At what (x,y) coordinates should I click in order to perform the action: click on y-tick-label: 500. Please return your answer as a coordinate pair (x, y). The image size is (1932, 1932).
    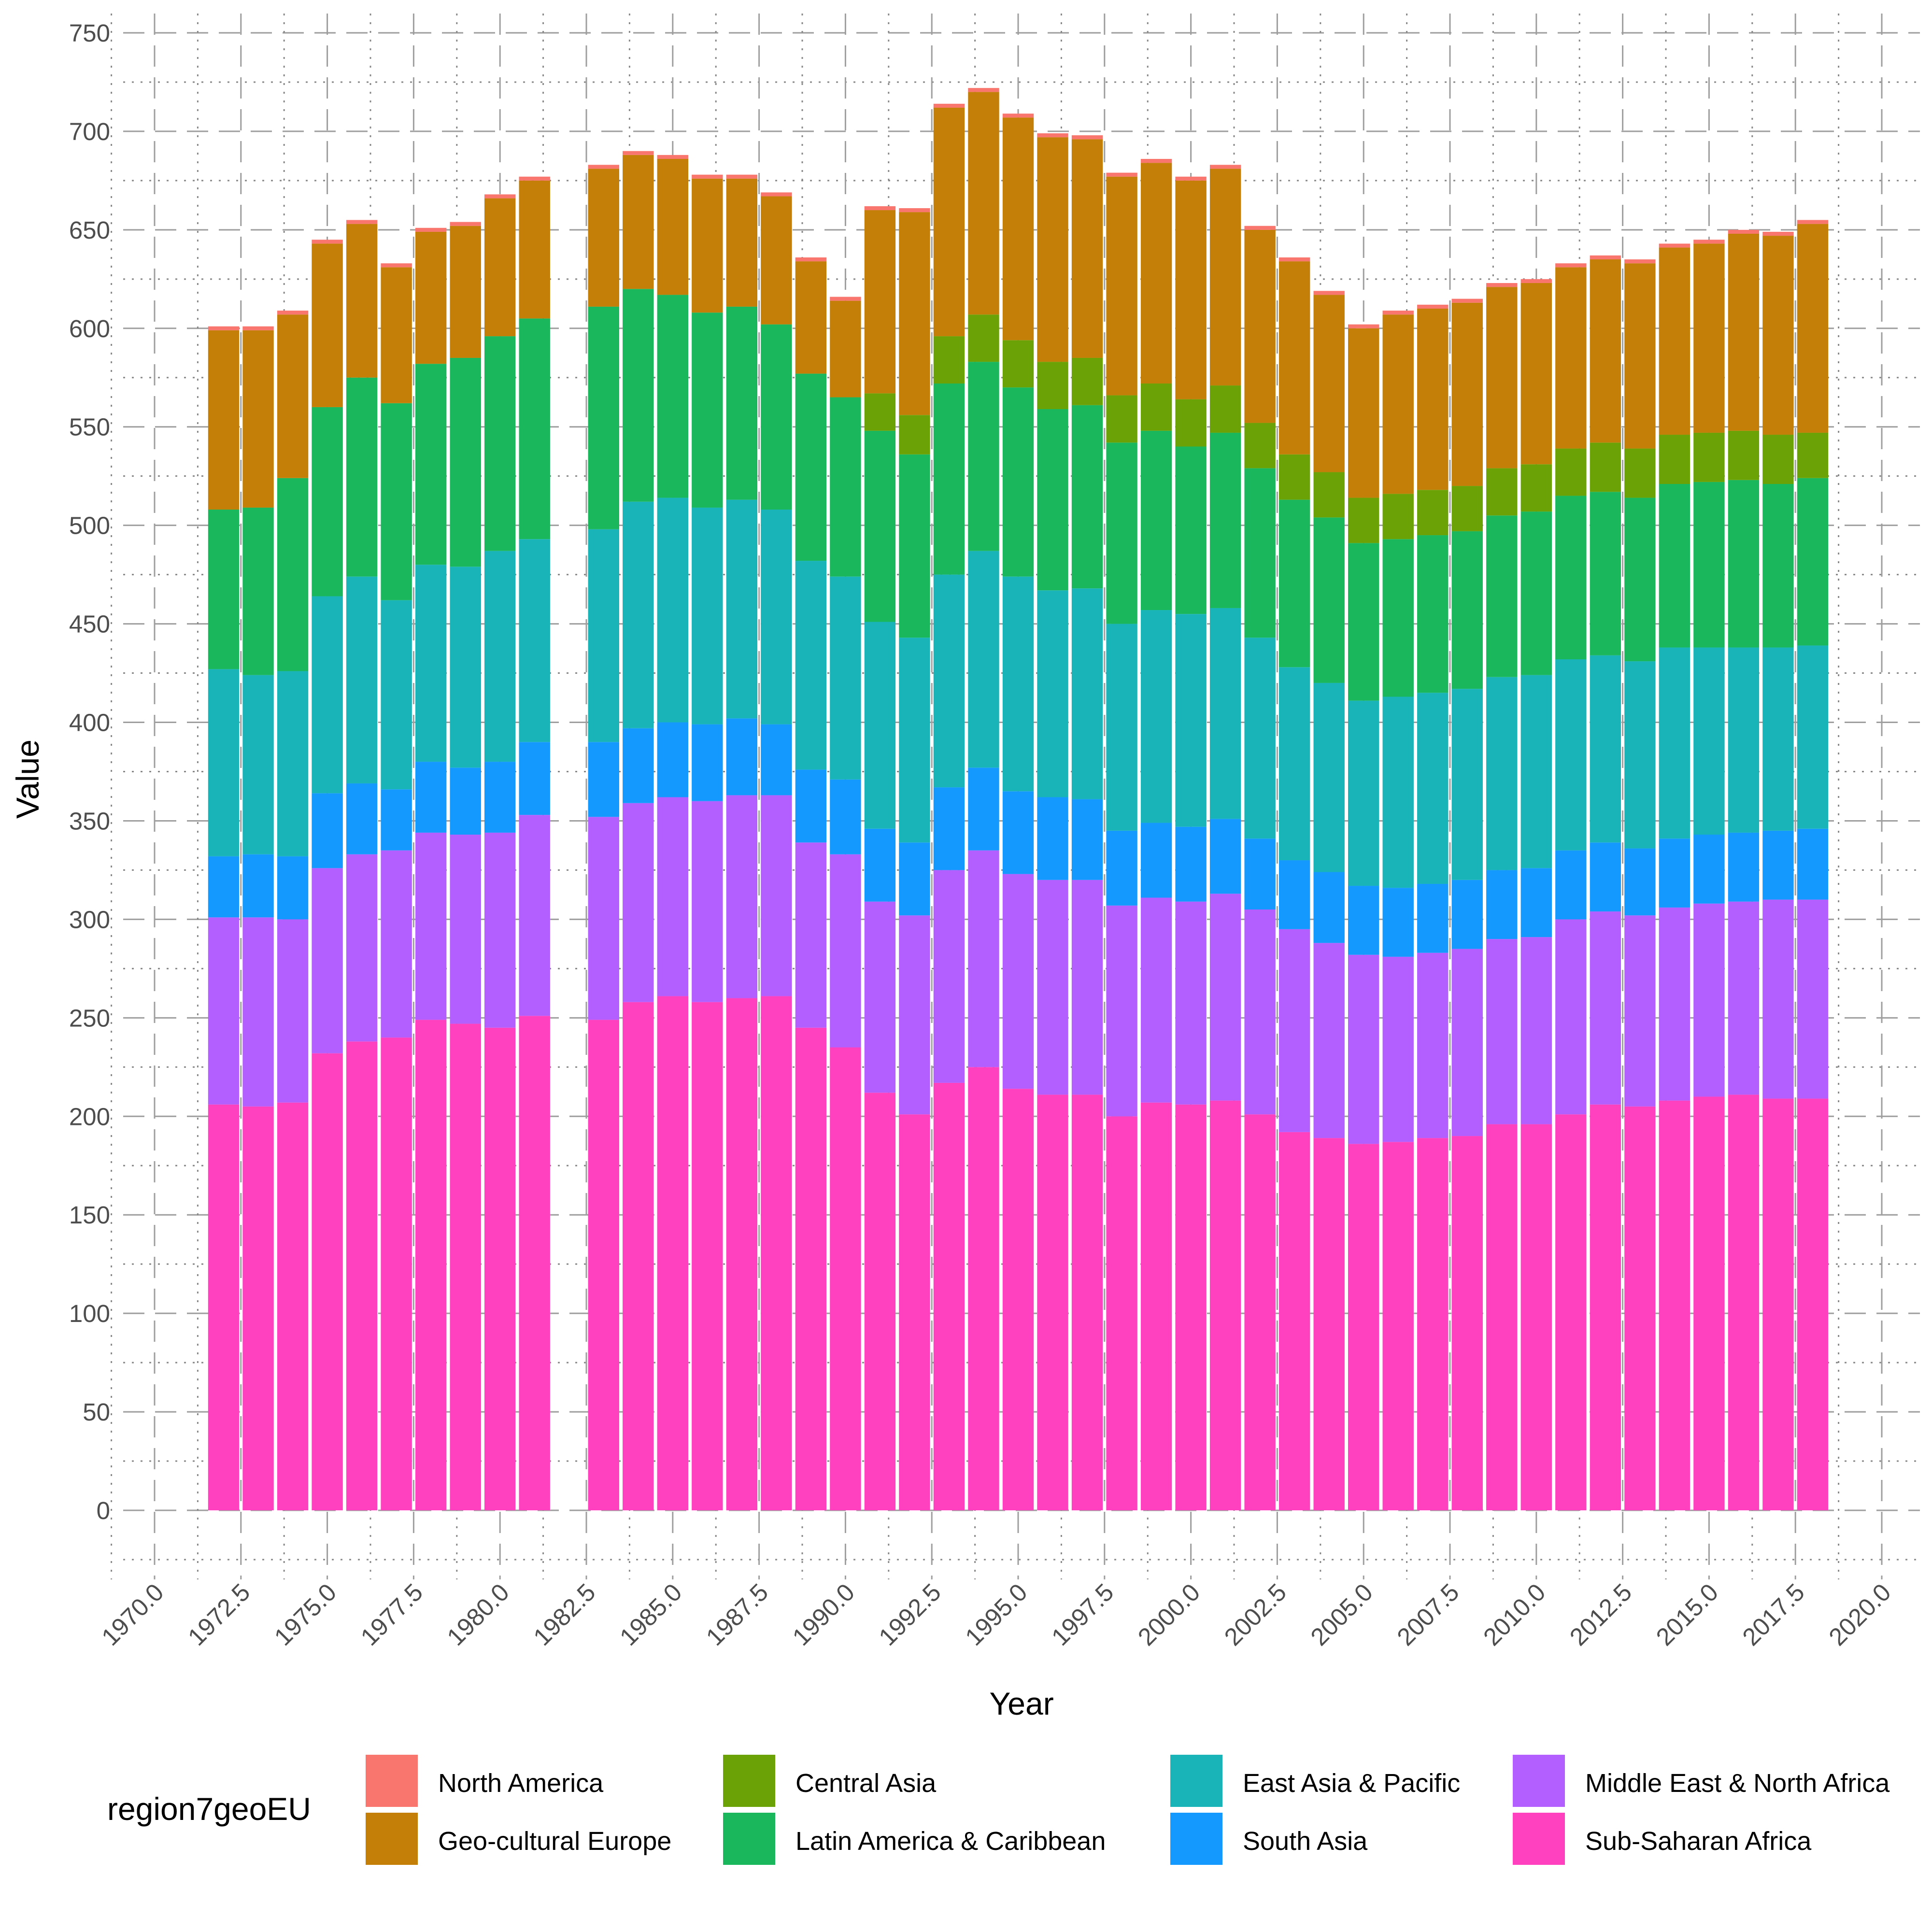
    Looking at the image, I should click on (89, 526).